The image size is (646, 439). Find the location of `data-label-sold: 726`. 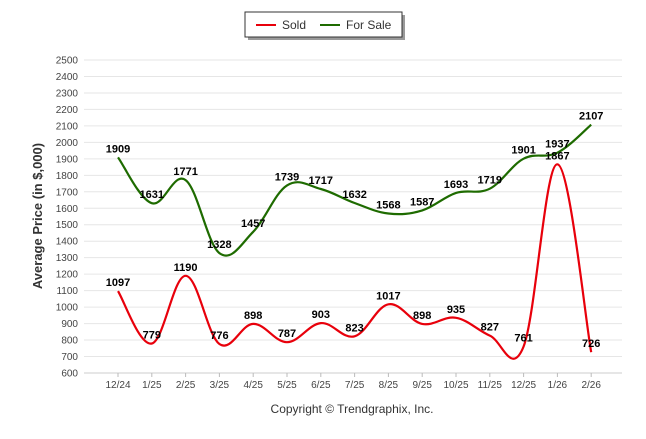

data-label-sold: 726 is located at coordinates (591, 344).